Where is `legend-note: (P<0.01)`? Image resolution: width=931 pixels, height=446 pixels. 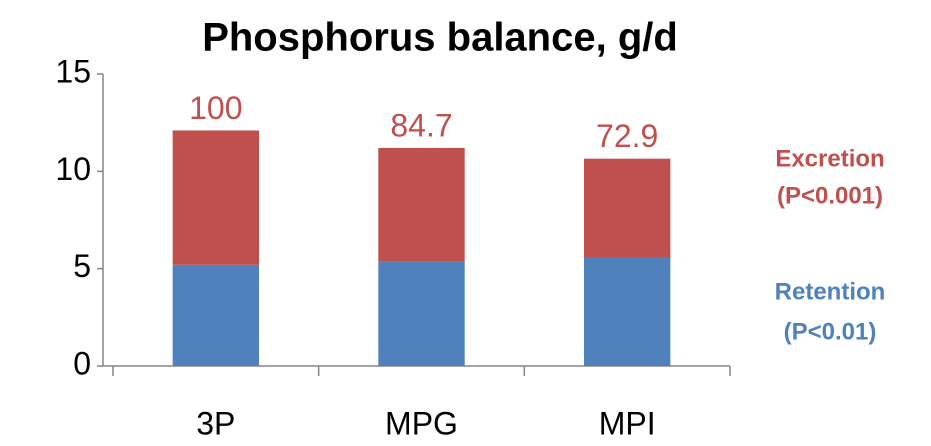
legend-note: (P<0.01) is located at coordinates (830, 331).